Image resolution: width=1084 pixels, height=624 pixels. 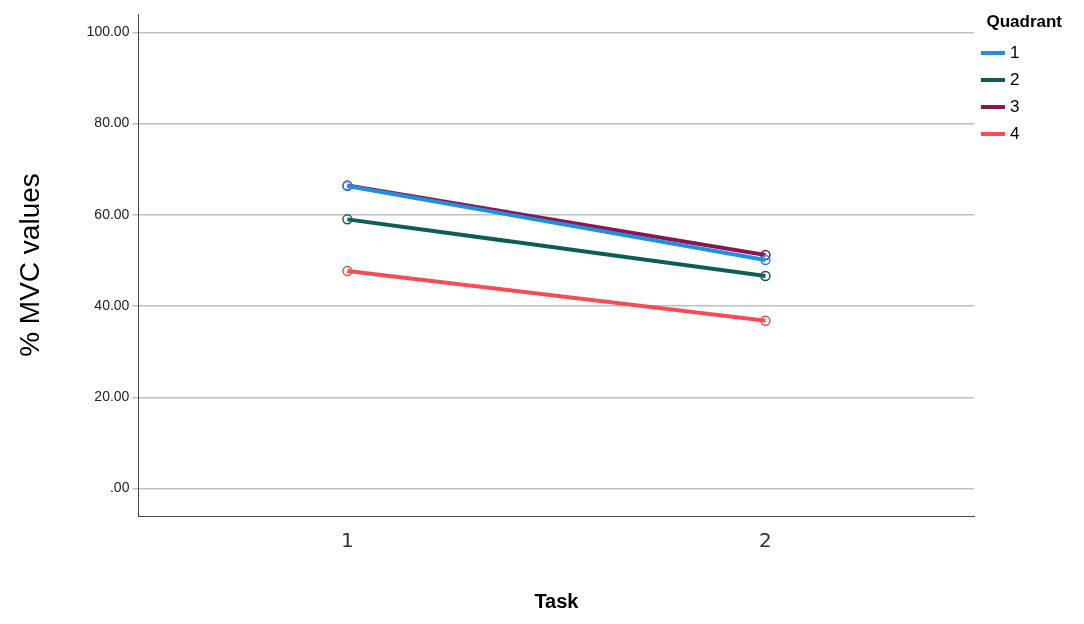 What do you see at coordinates (112, 122) in the screenshot?
I see `y-tick-label: 80.00` at bounding box center [112, 122].